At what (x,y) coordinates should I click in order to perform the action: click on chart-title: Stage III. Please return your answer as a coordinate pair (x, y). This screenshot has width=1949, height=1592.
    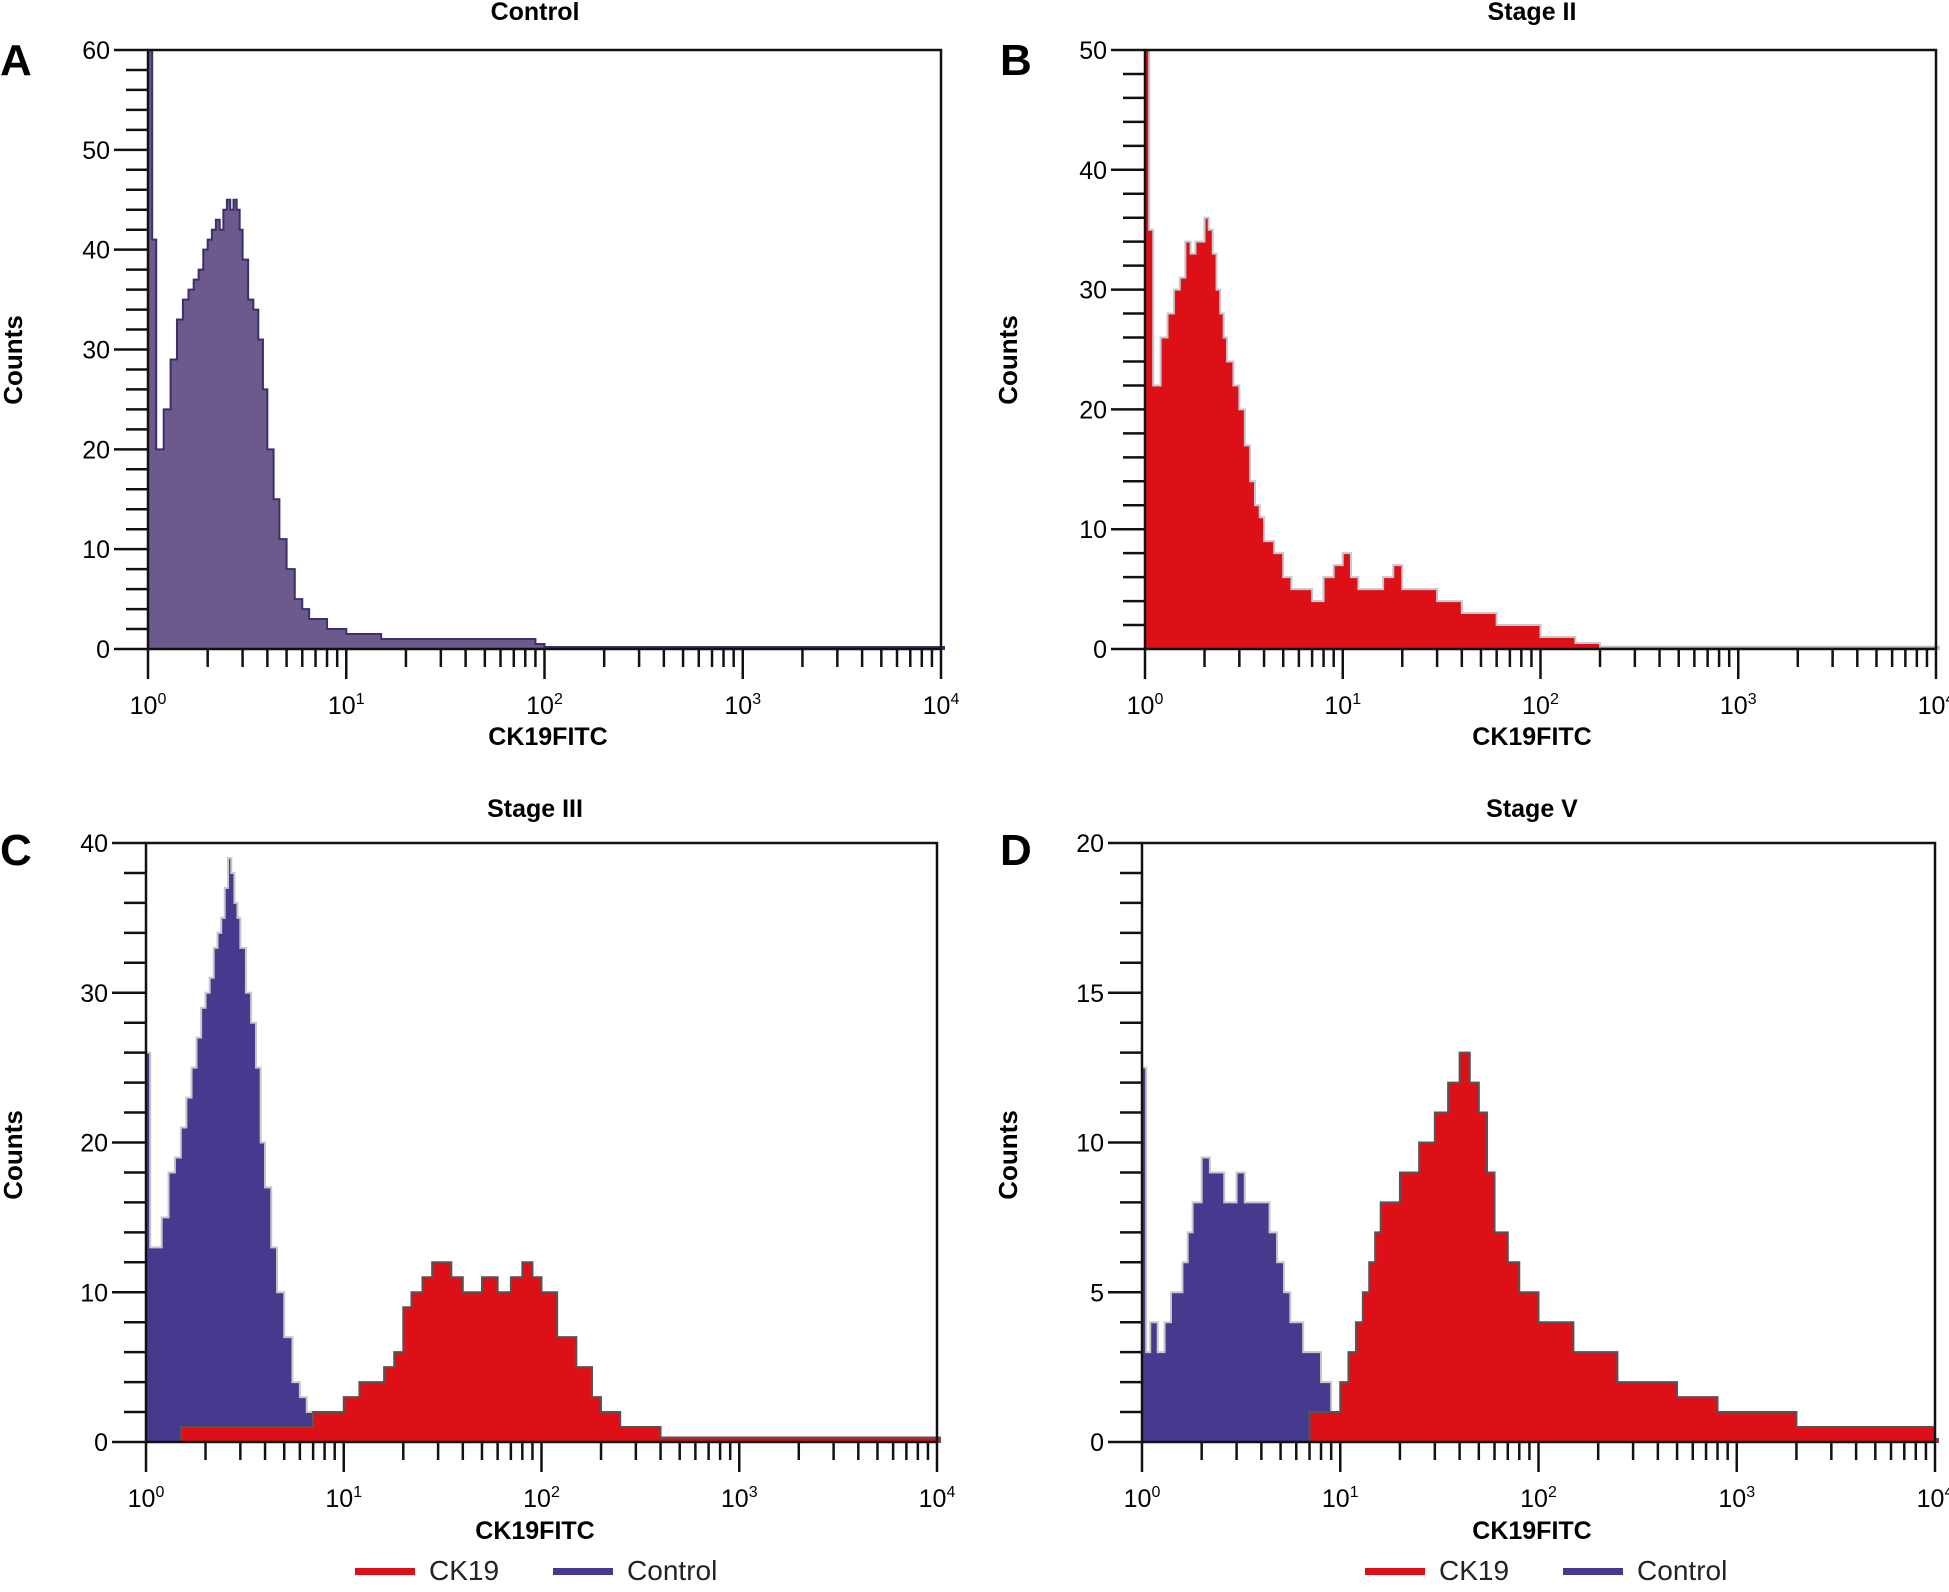
    Looking at the image, I should click on (535, 809).